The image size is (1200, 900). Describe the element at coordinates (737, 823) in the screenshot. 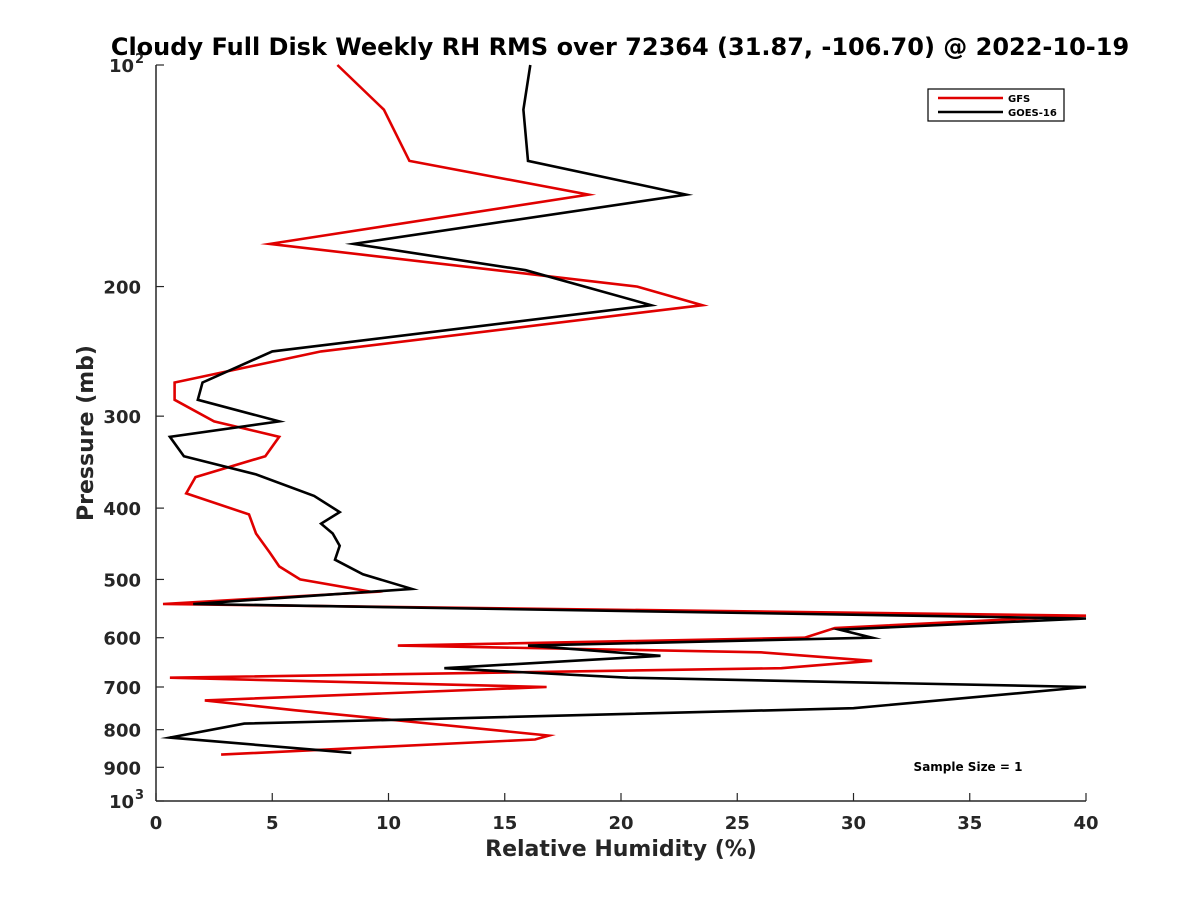

I see `x-tick-label: 25` at that location.